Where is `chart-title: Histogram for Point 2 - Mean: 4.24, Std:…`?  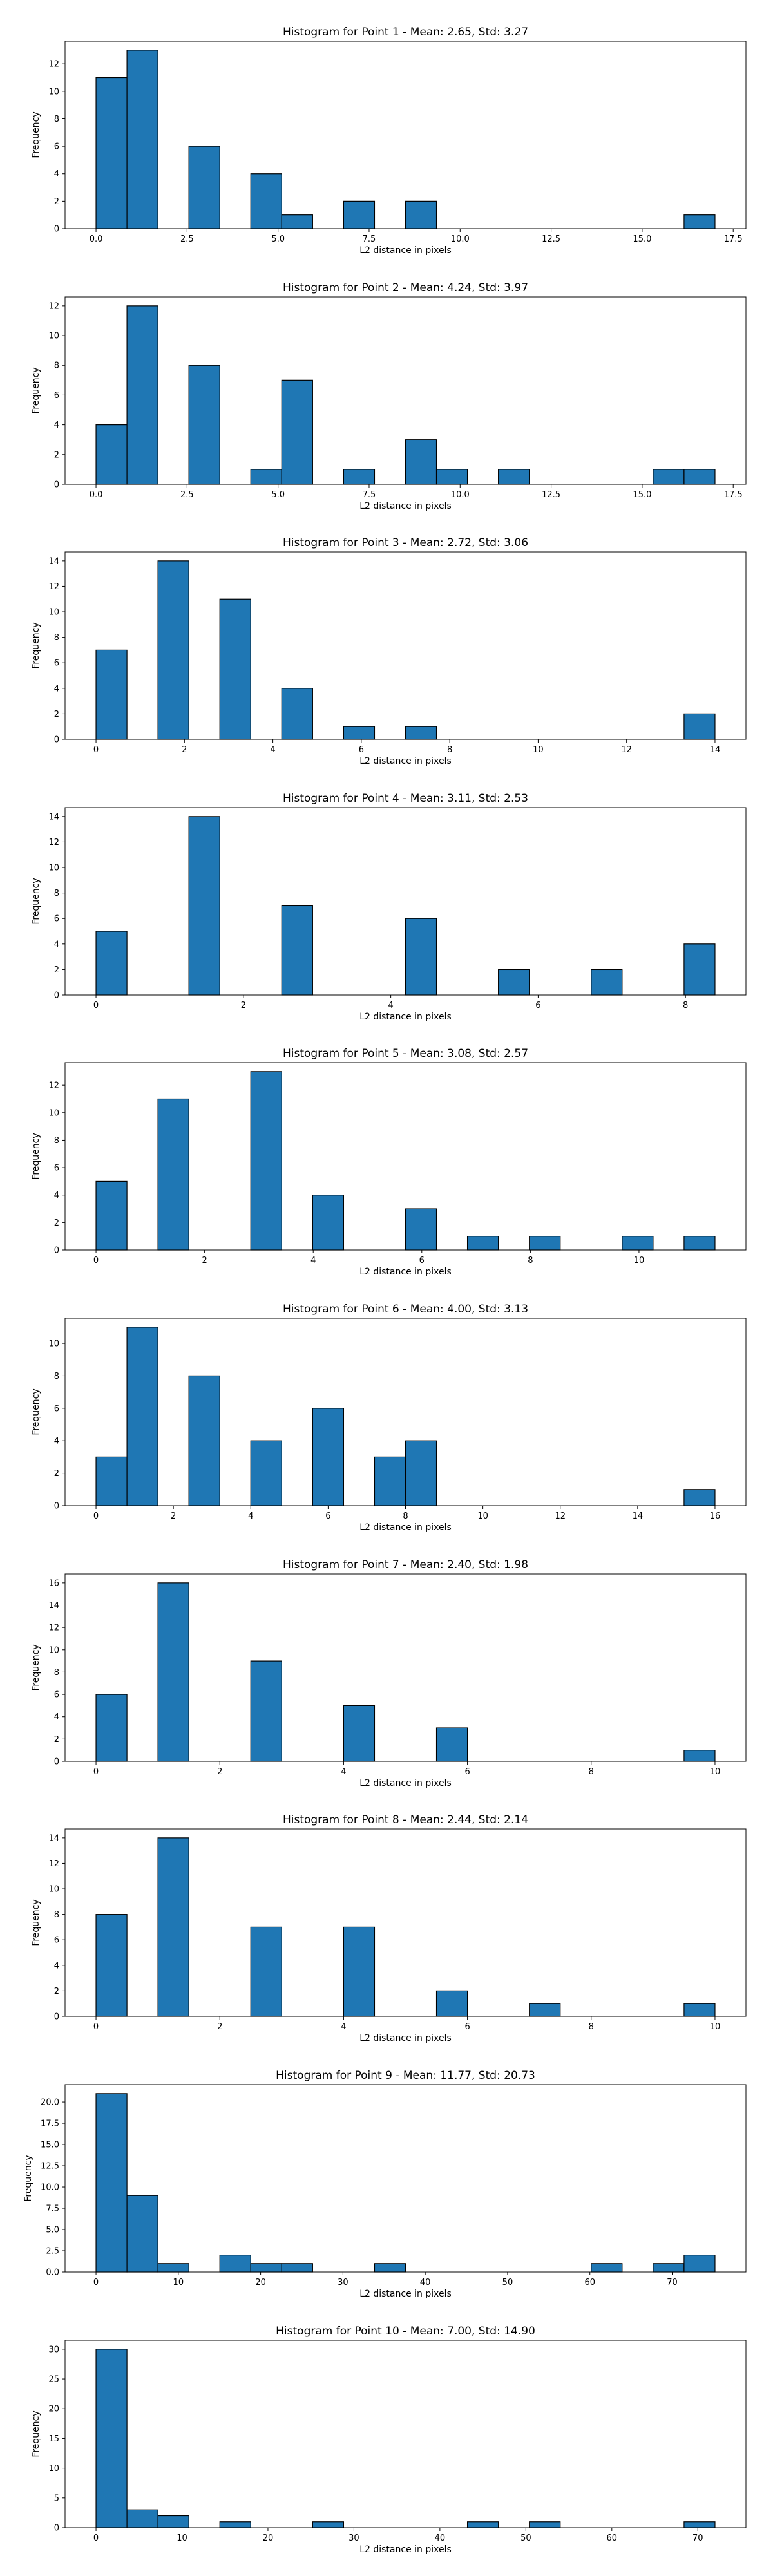 chart-title: Histogram for Point 2 - Mean: 4.24, Std:… is located at coordinates (405, 287).